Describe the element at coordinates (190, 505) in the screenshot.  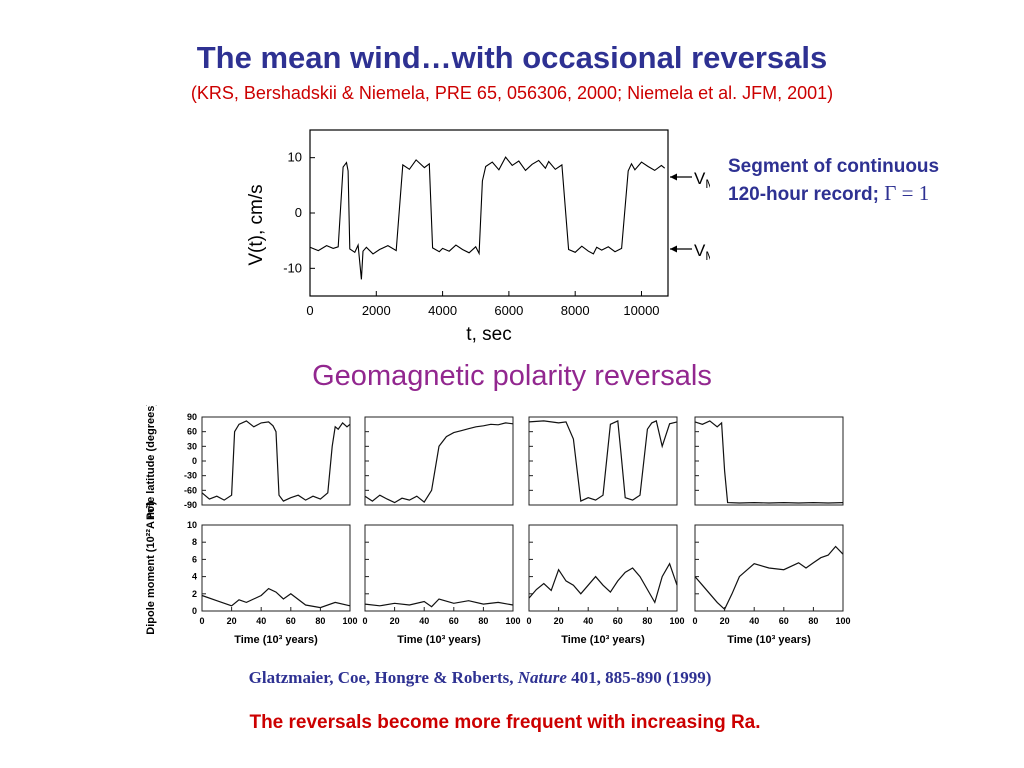
I see `pole-ytick-label: -90` at that location.